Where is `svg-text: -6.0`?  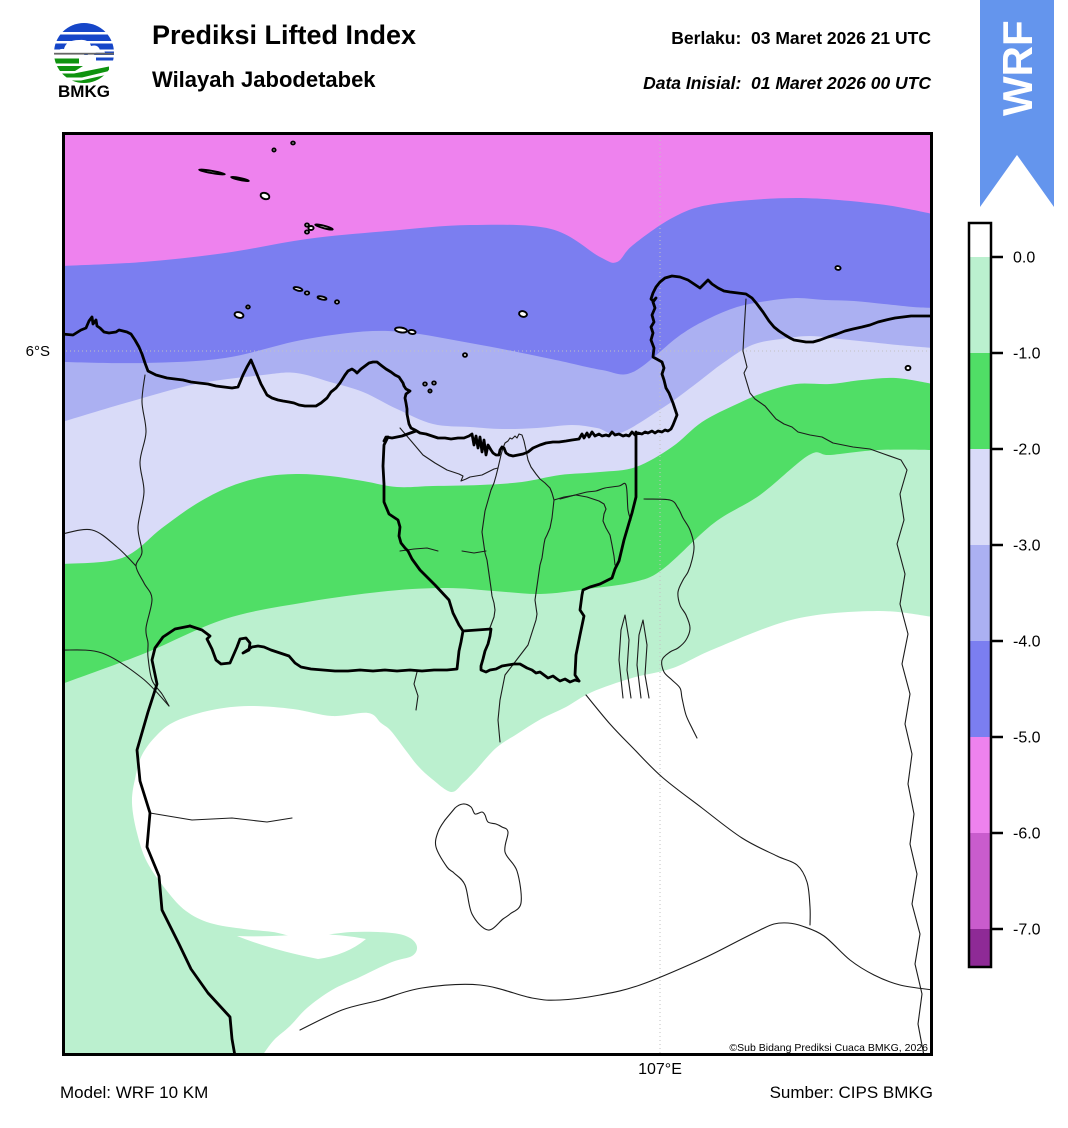 svg-text: -6.0 is located at coordinates (1027, 834).